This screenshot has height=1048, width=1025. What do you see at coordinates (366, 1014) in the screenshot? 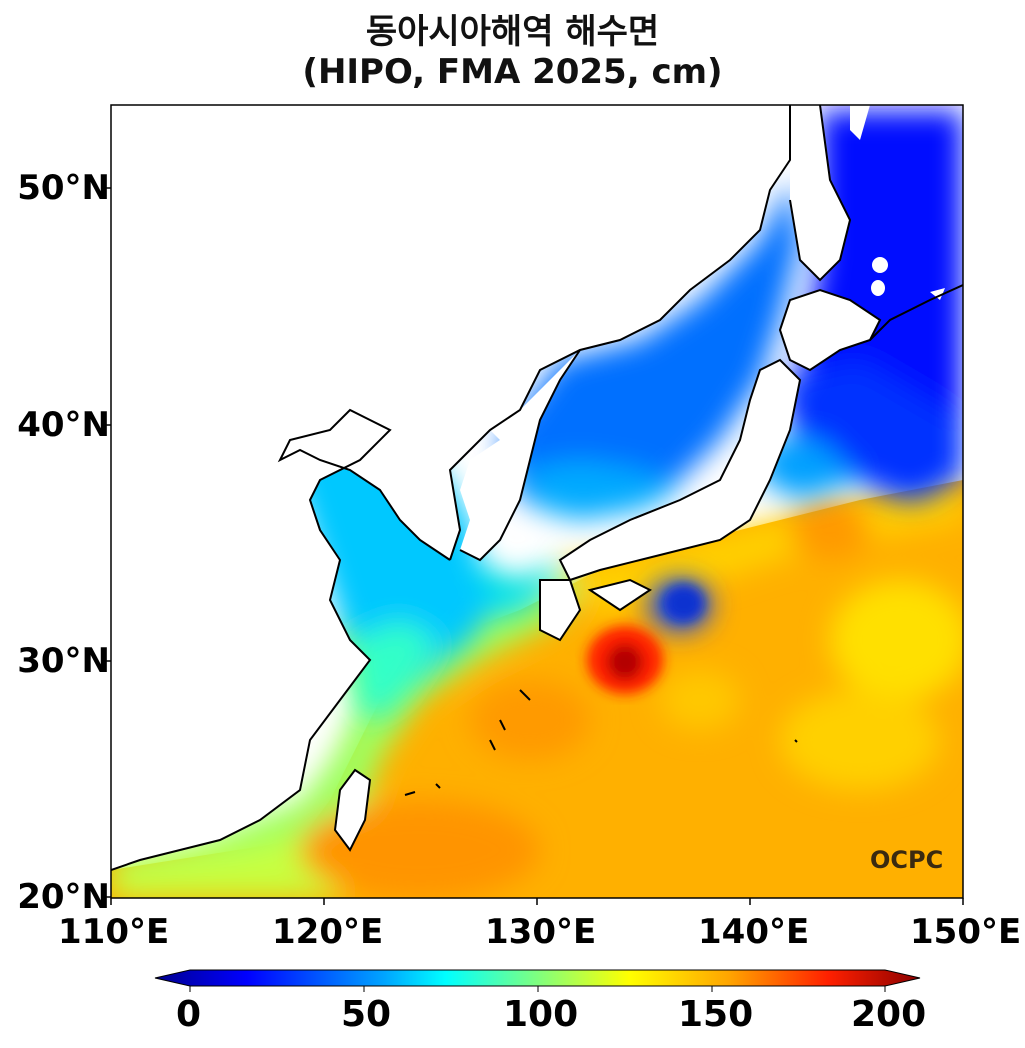
I see `colorbar-tick-50: 50` at bounding box center [366, 1014].